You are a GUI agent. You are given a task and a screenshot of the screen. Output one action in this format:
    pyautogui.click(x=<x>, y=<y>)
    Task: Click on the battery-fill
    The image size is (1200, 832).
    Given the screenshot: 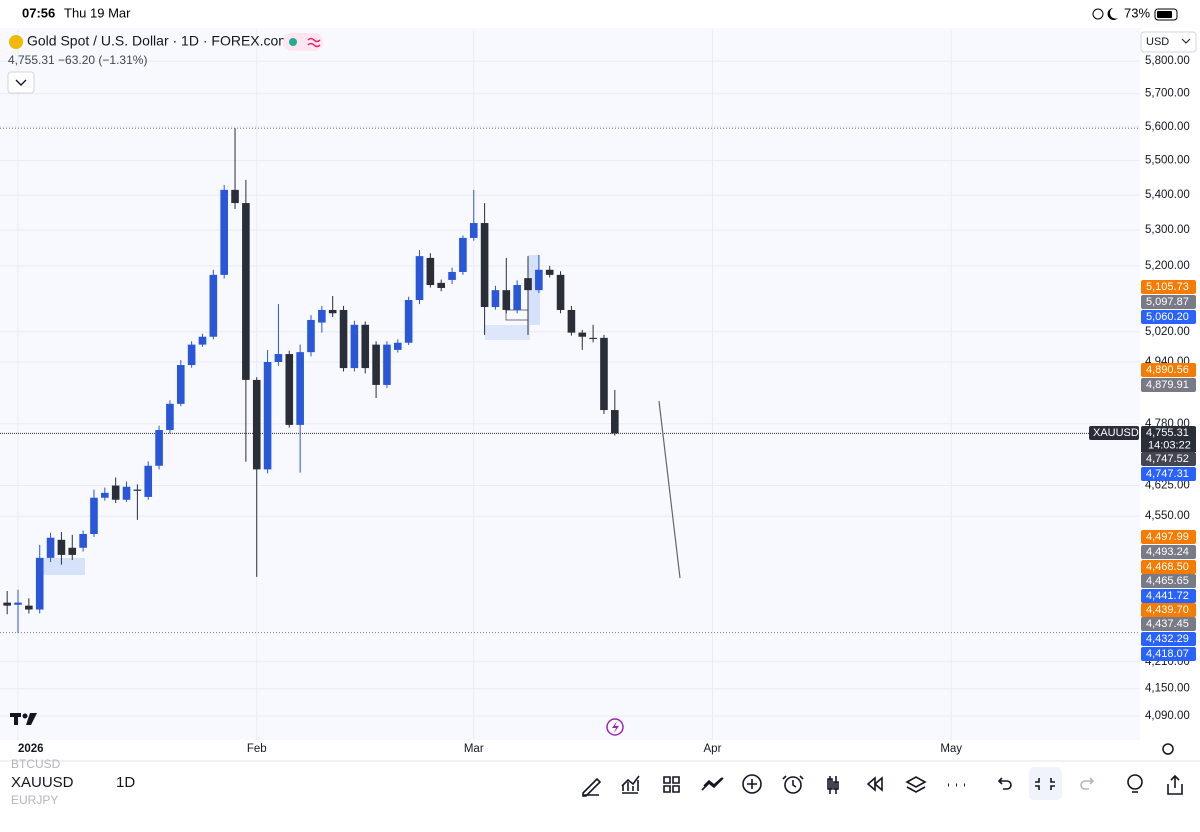 What is the action you would take?
    pyautogui.click(x=1164, y=14)
    